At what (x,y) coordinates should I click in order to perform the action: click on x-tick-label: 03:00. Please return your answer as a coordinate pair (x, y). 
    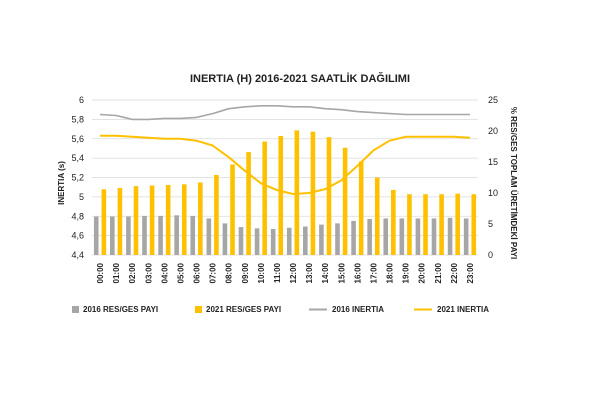
    Looking at the image, I should click on (148, 272).